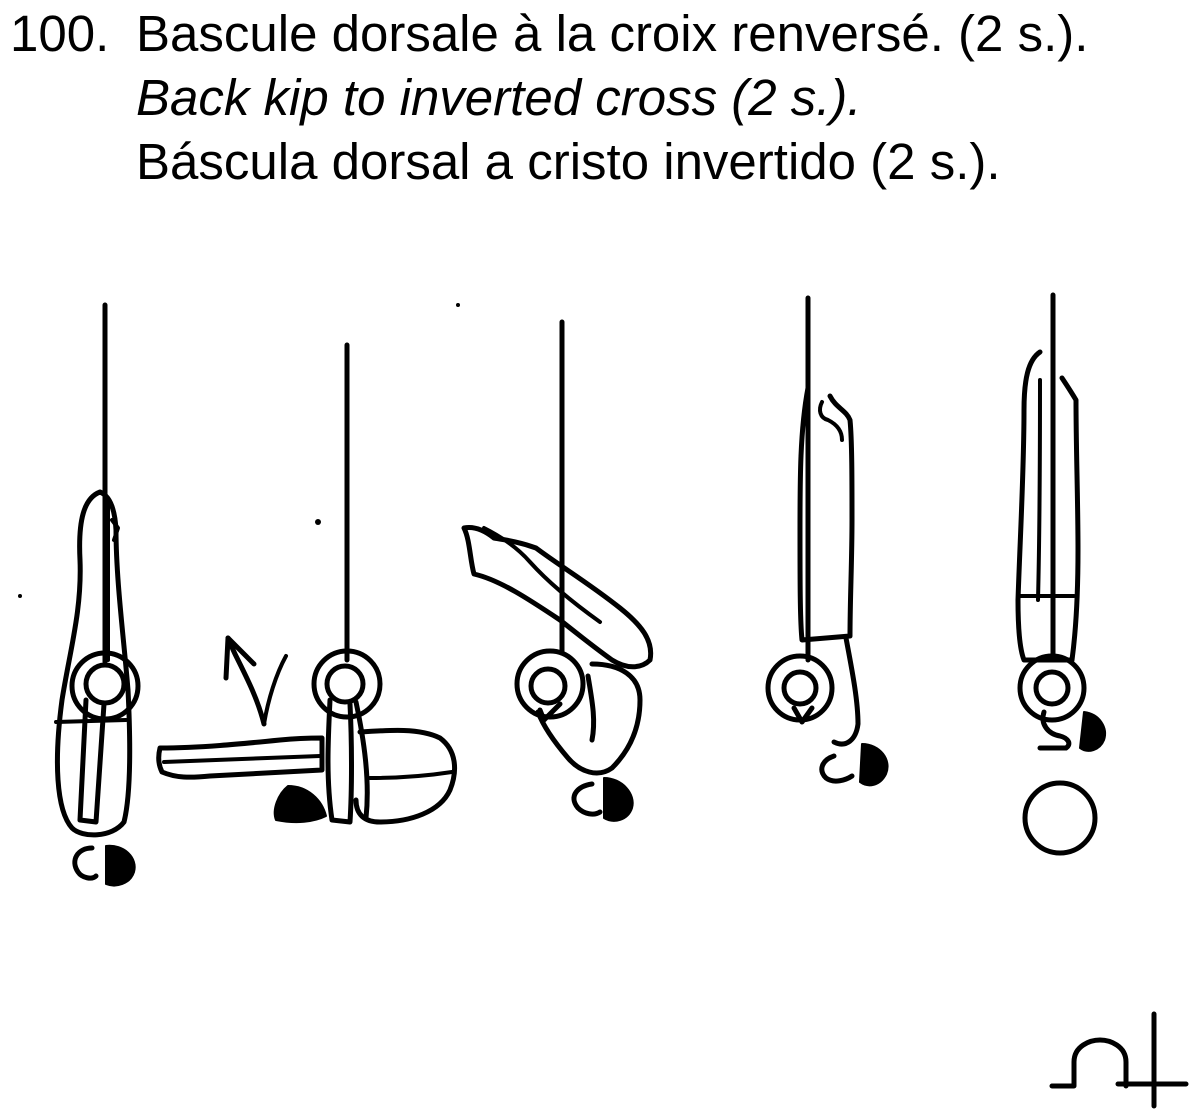  Describe the element at coordinates (307, 583) in the screenshot. I see `phase-pike-back-swing` at that location.